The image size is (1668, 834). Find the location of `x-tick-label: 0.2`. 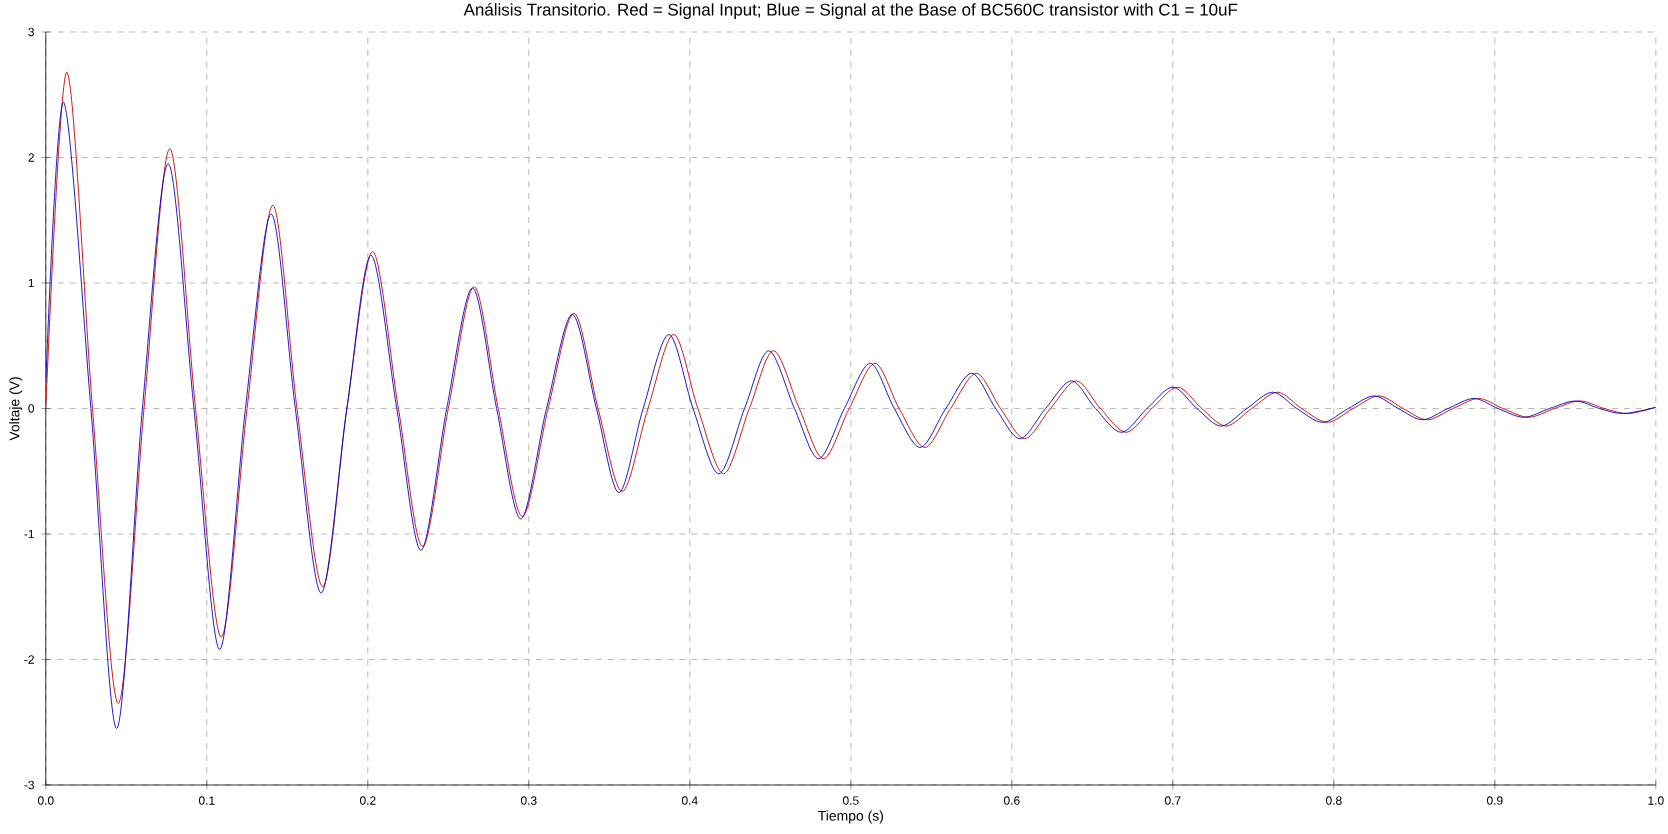

x-tick-label: 0.2 is located at coordinates (367, 800).